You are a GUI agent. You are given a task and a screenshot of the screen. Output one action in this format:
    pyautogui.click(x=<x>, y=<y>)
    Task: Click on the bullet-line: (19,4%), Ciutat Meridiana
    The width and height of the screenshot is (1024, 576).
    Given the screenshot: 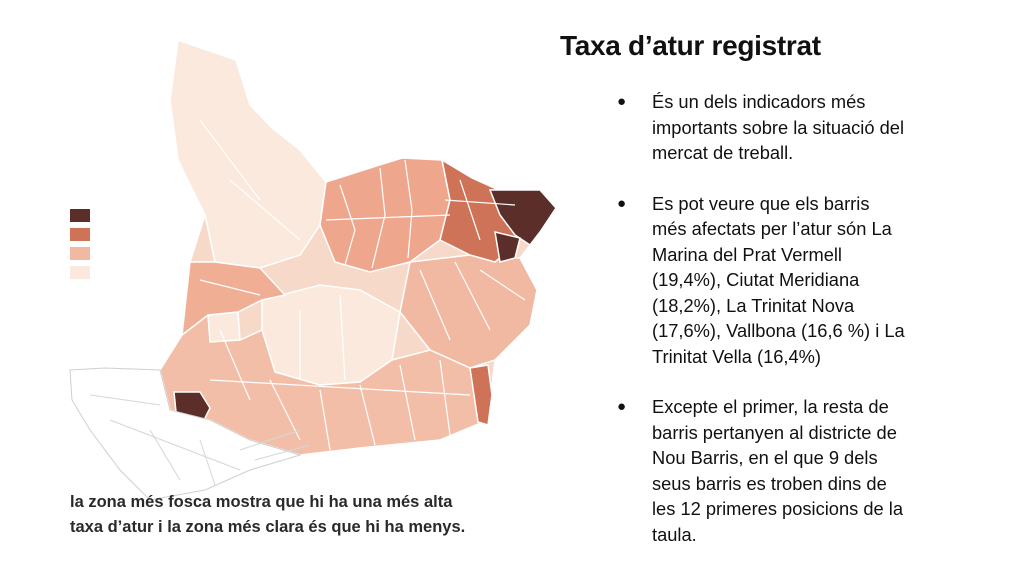 What is the action you would take?
    pyautogui.click(x=756, y=279)
    